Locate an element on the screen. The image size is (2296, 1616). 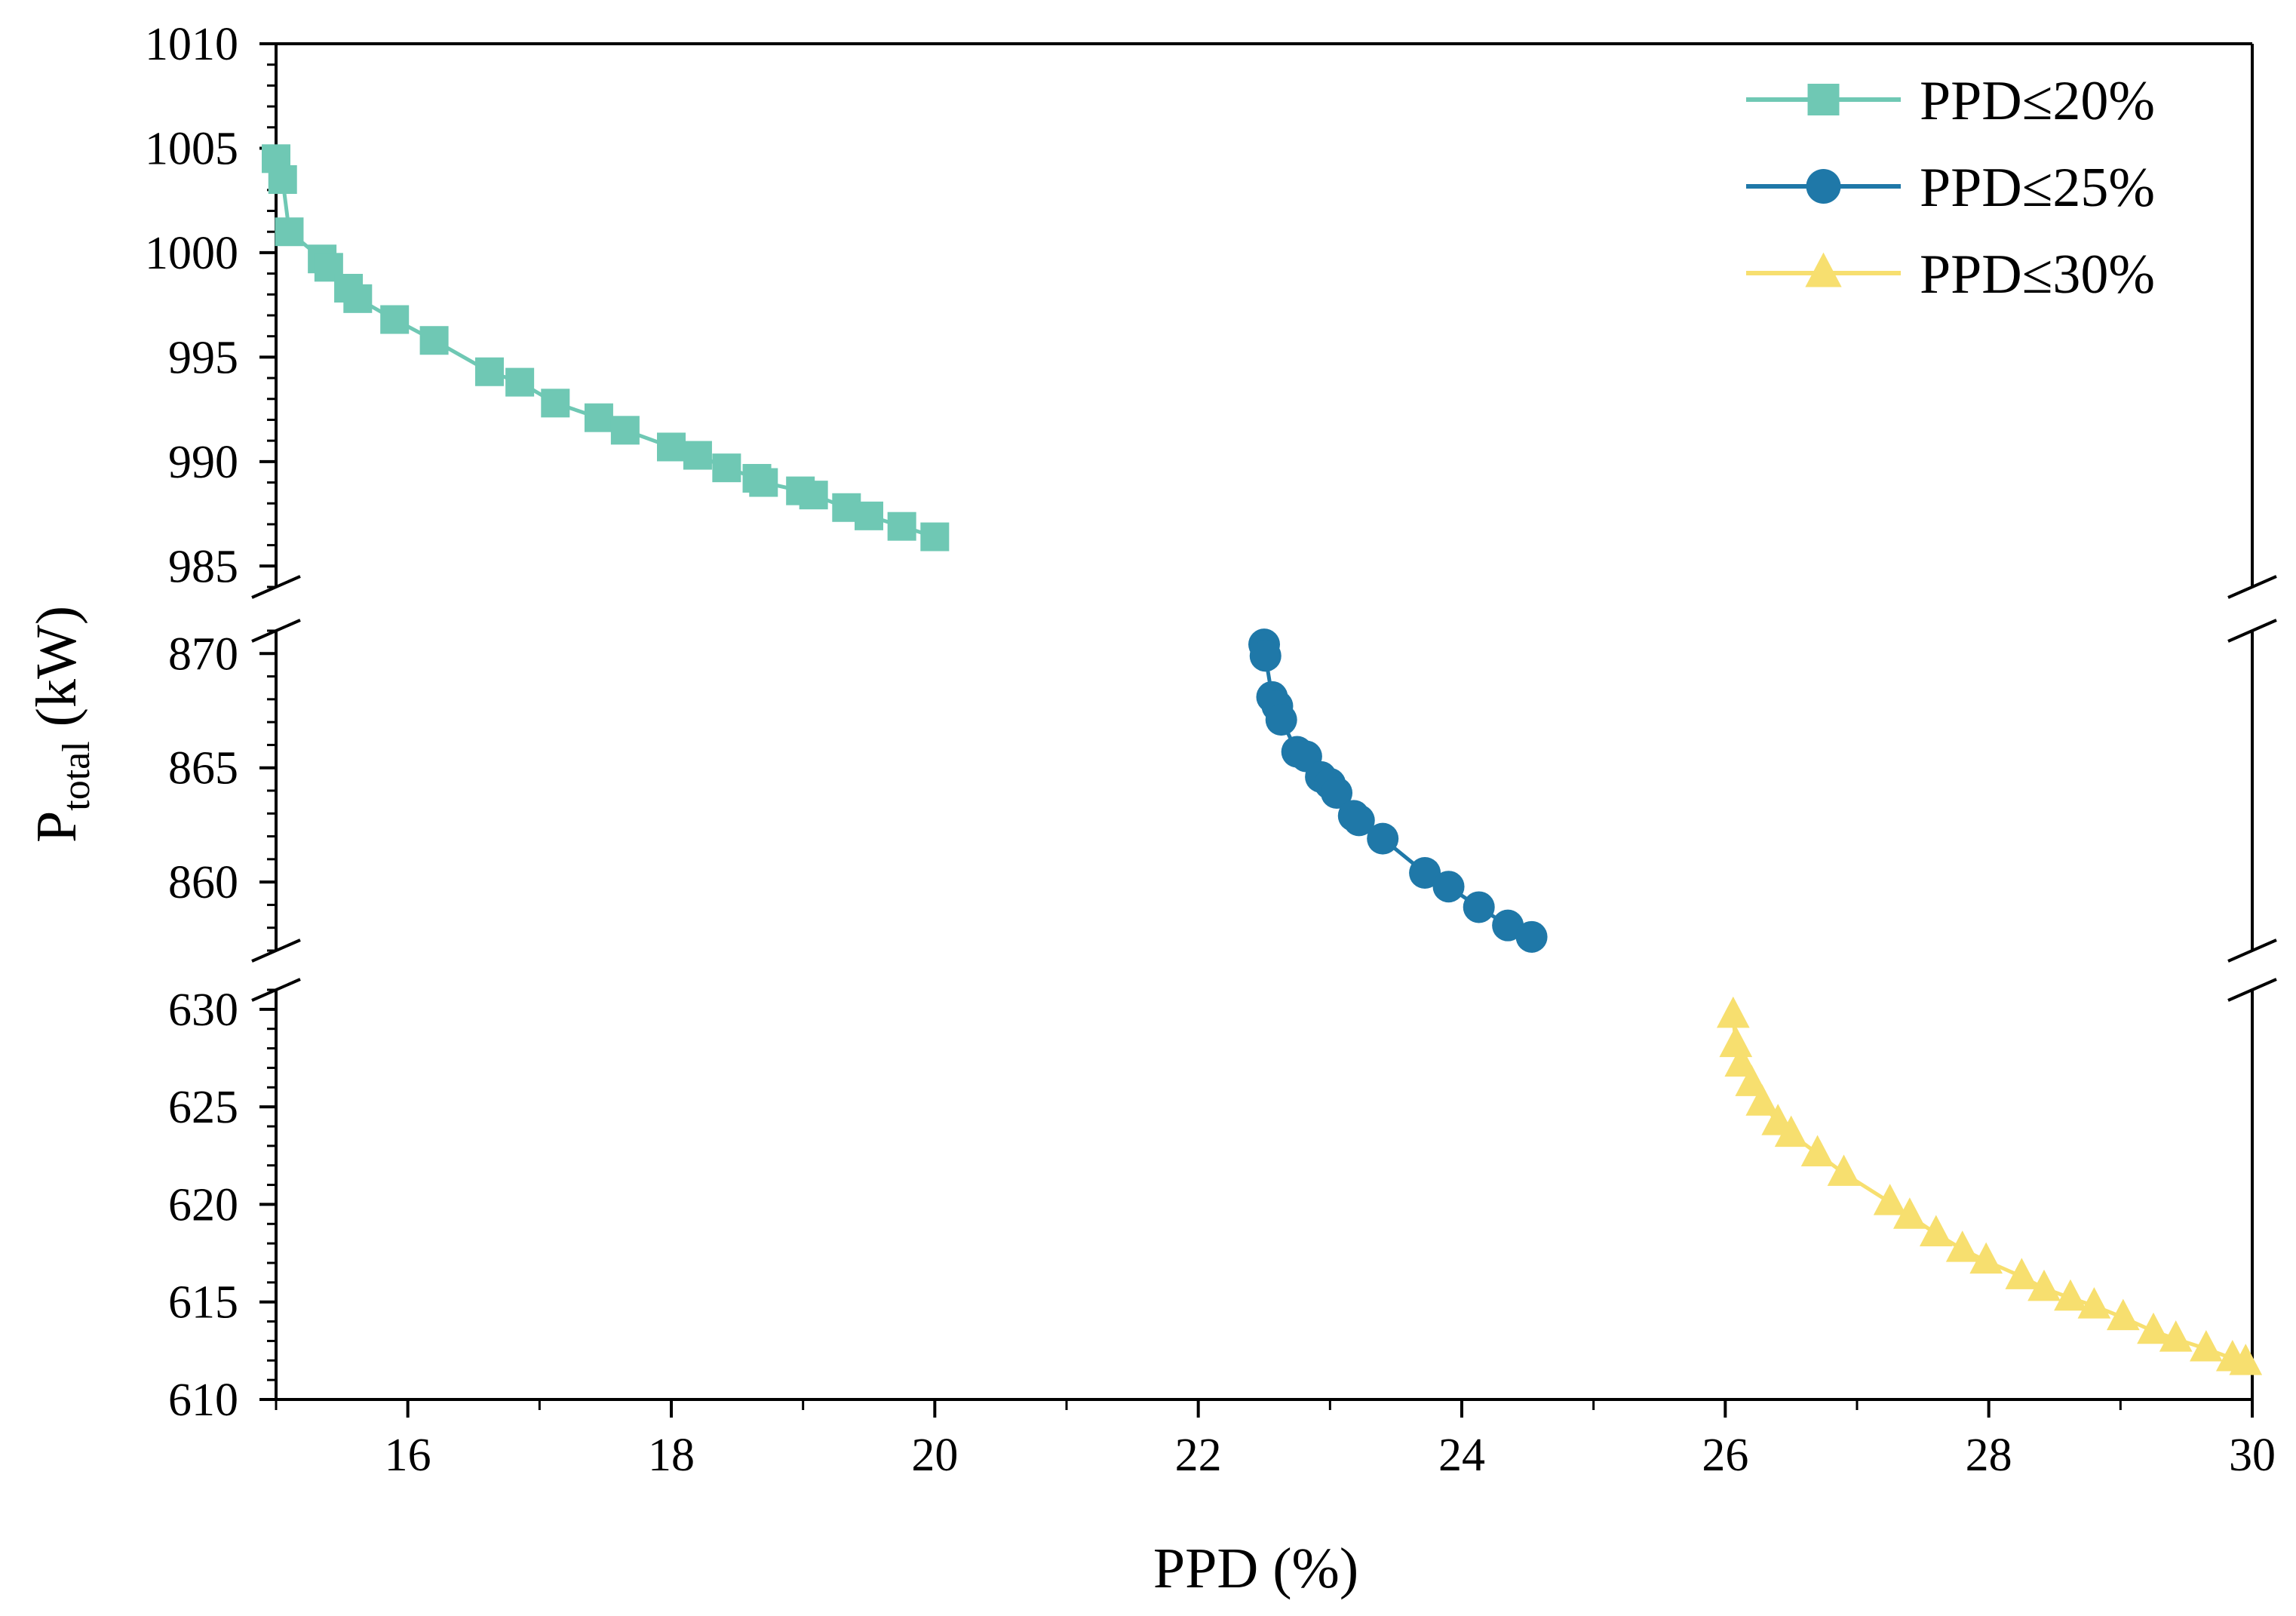
y-tick-label: 630 is located at coordinates (203, 1010).